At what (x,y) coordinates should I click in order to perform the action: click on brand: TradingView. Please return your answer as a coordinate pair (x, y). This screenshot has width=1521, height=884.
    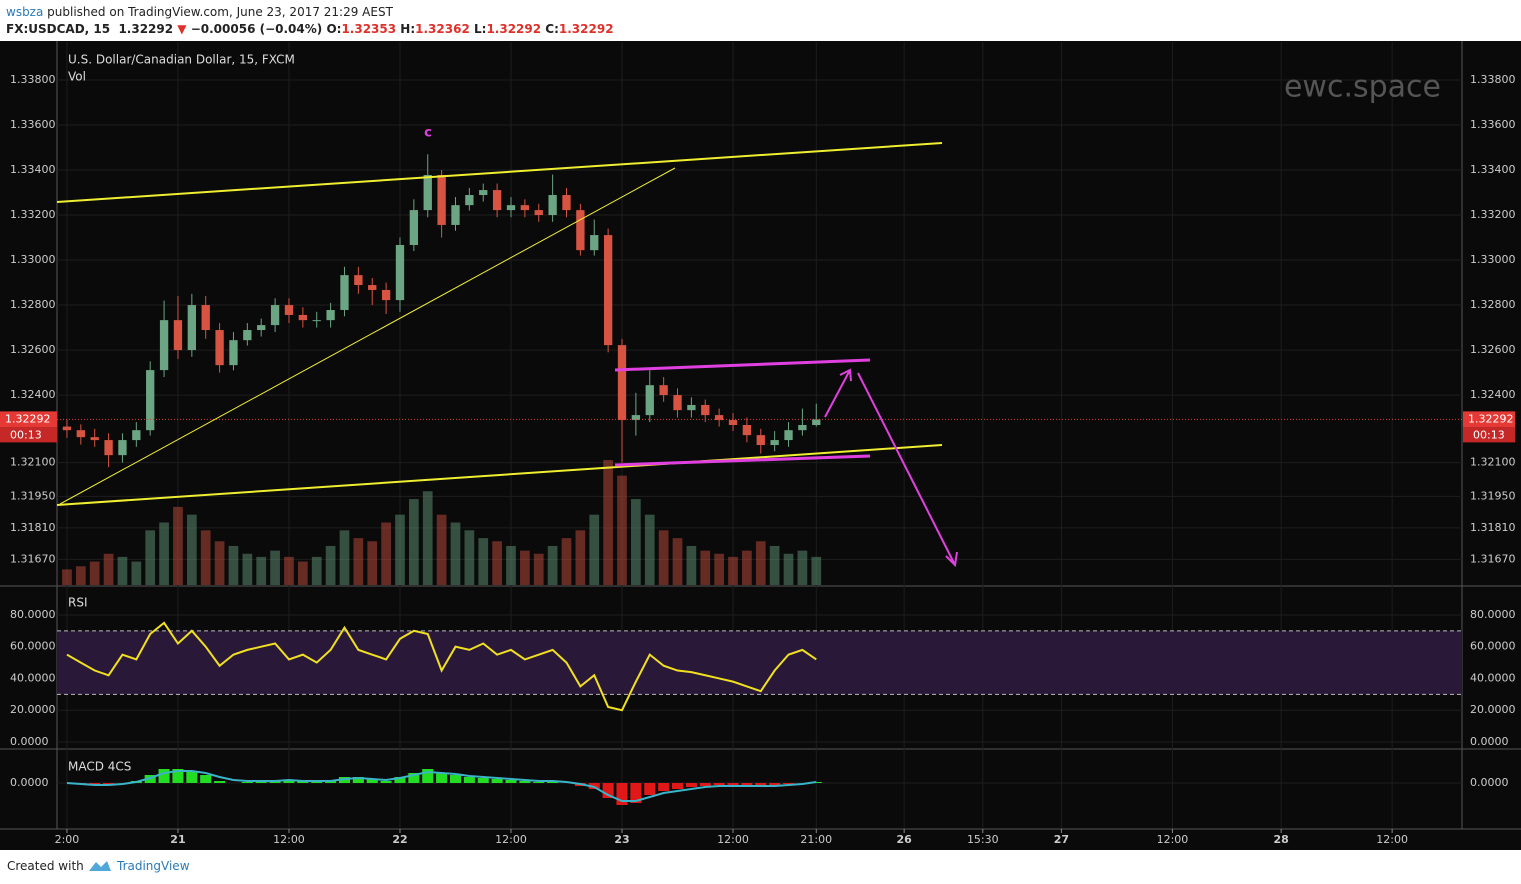
    Looking at the image, I should click on (153, 866).